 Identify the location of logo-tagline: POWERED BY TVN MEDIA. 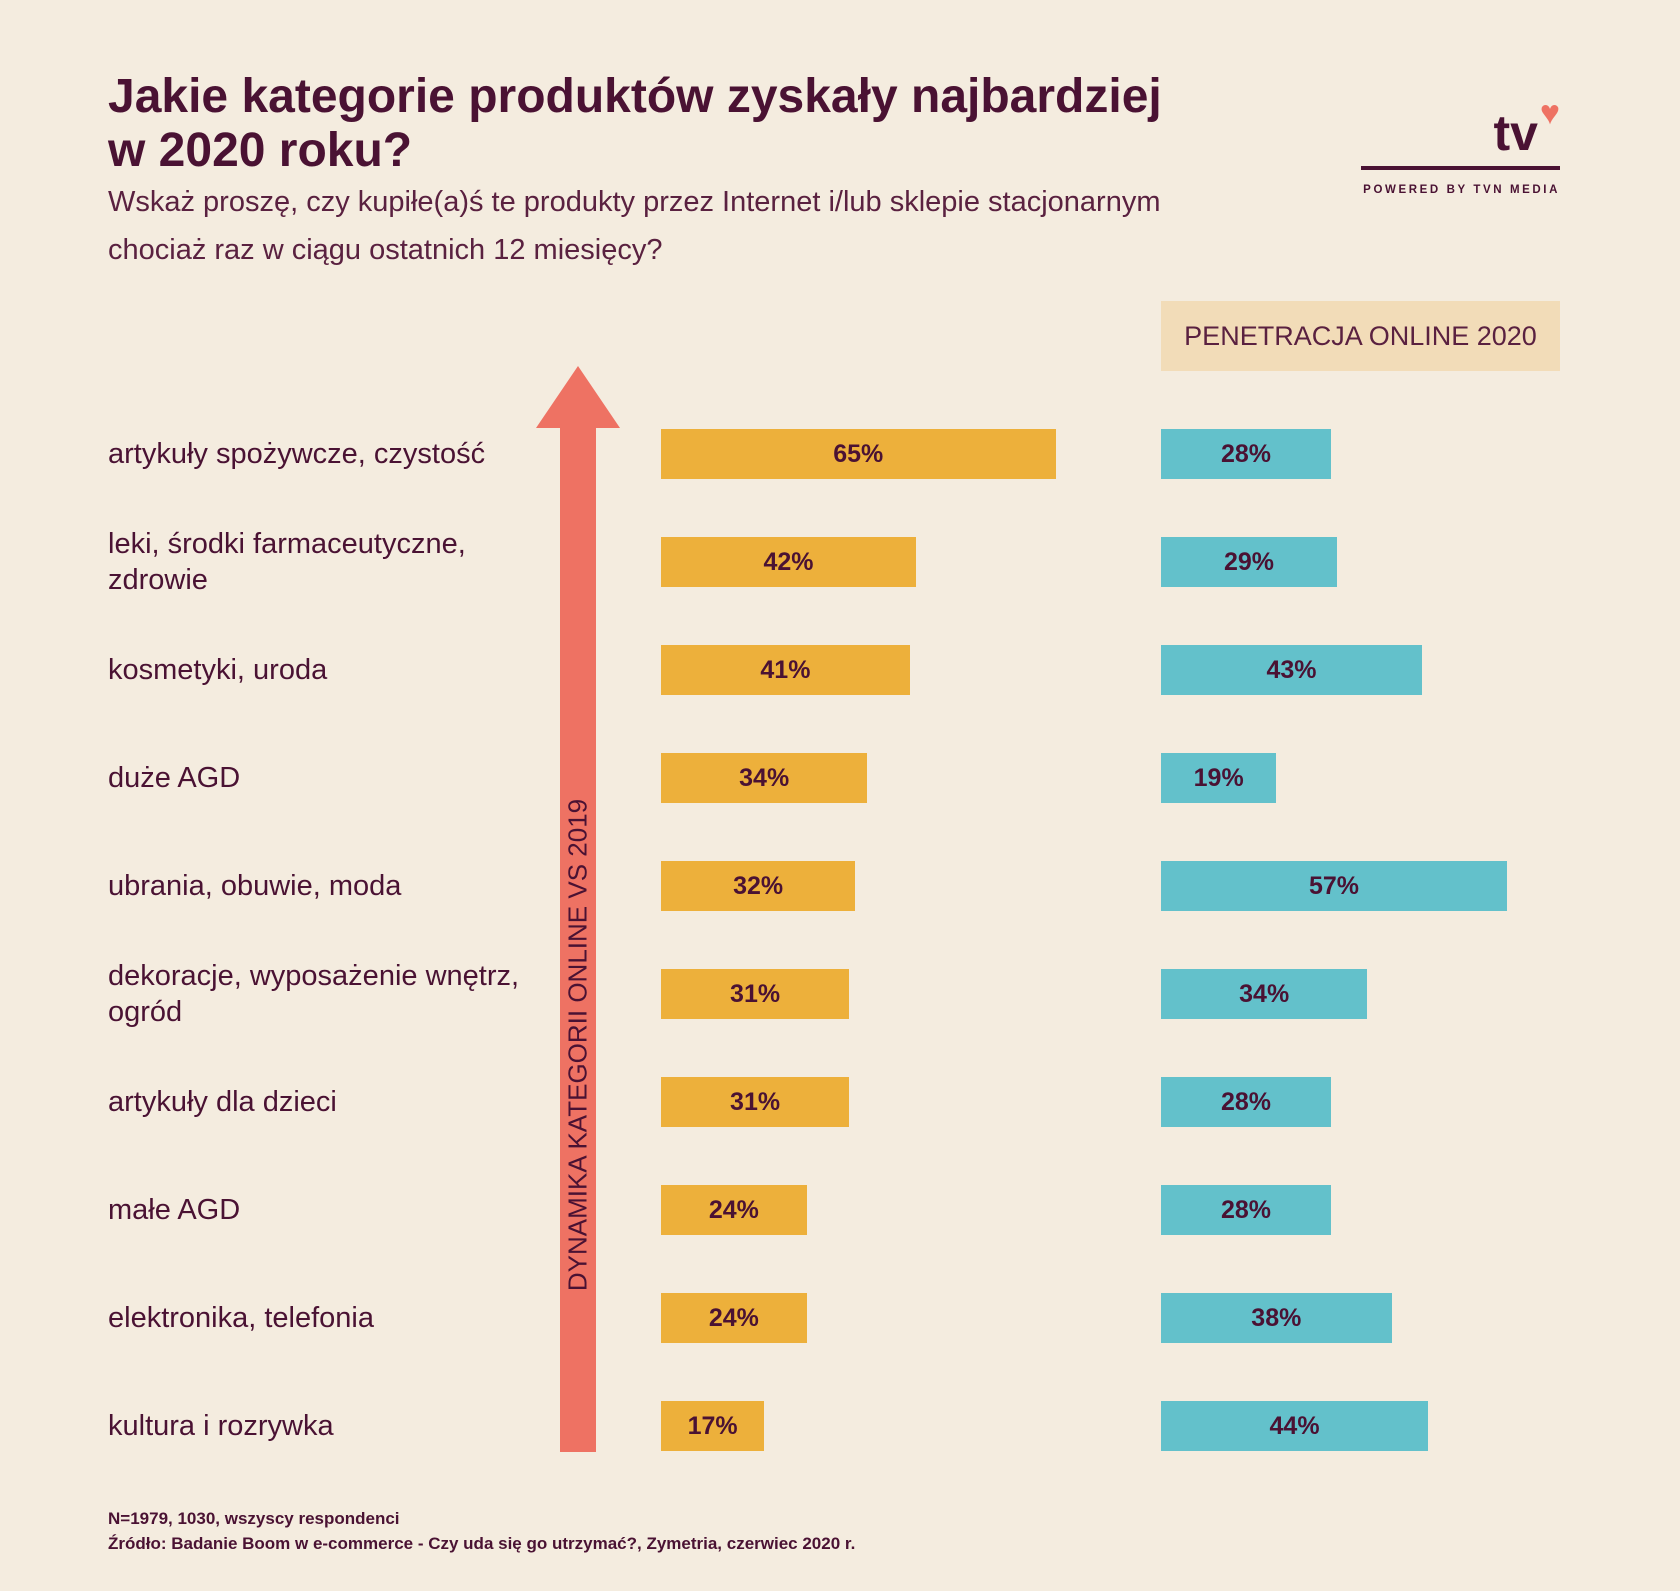
(1461, 190).